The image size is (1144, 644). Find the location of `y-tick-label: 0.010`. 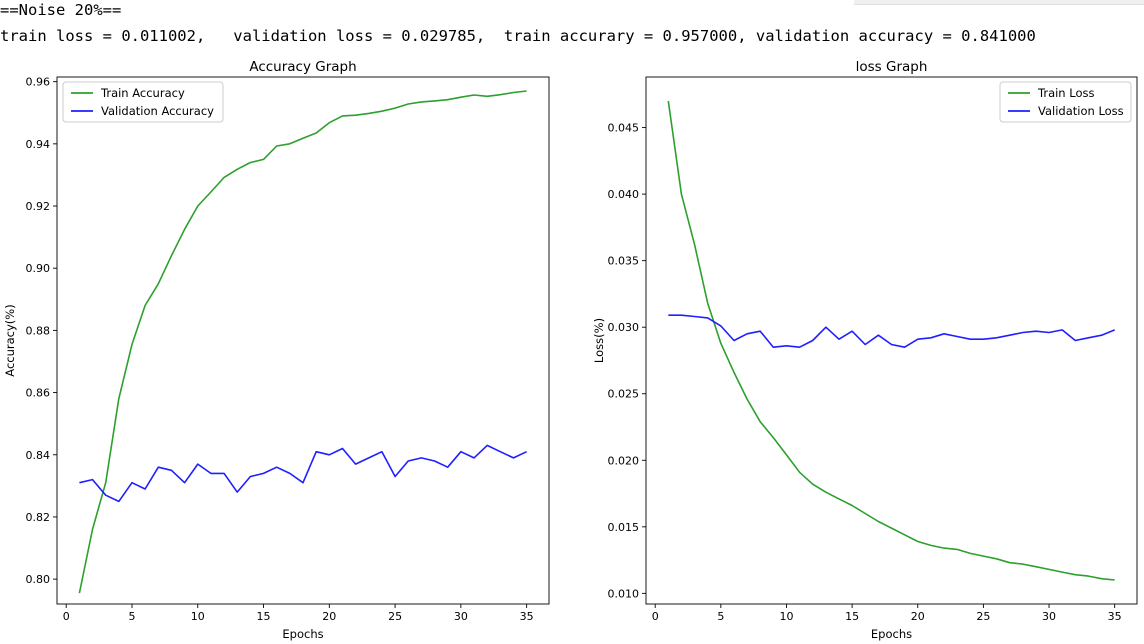

y-tick-label: 0.010 is located at coordinates (624, 593).